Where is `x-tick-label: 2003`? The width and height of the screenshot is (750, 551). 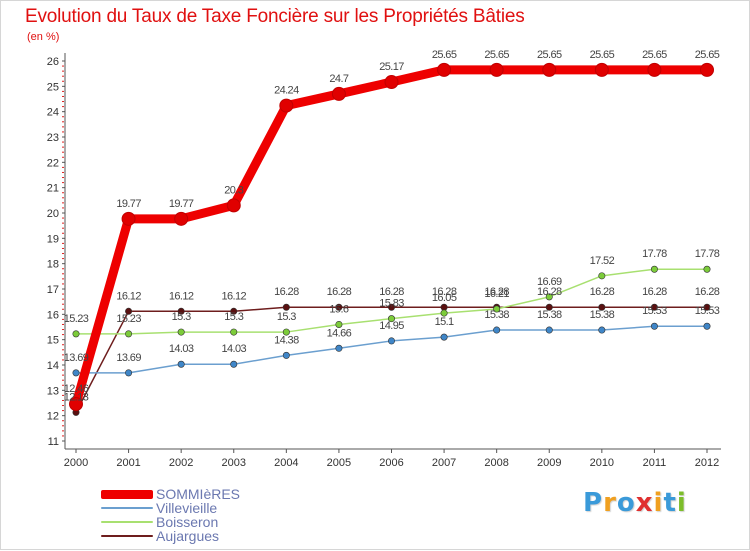
x-tick-label: 2003 is located at coordinates (234, 463).